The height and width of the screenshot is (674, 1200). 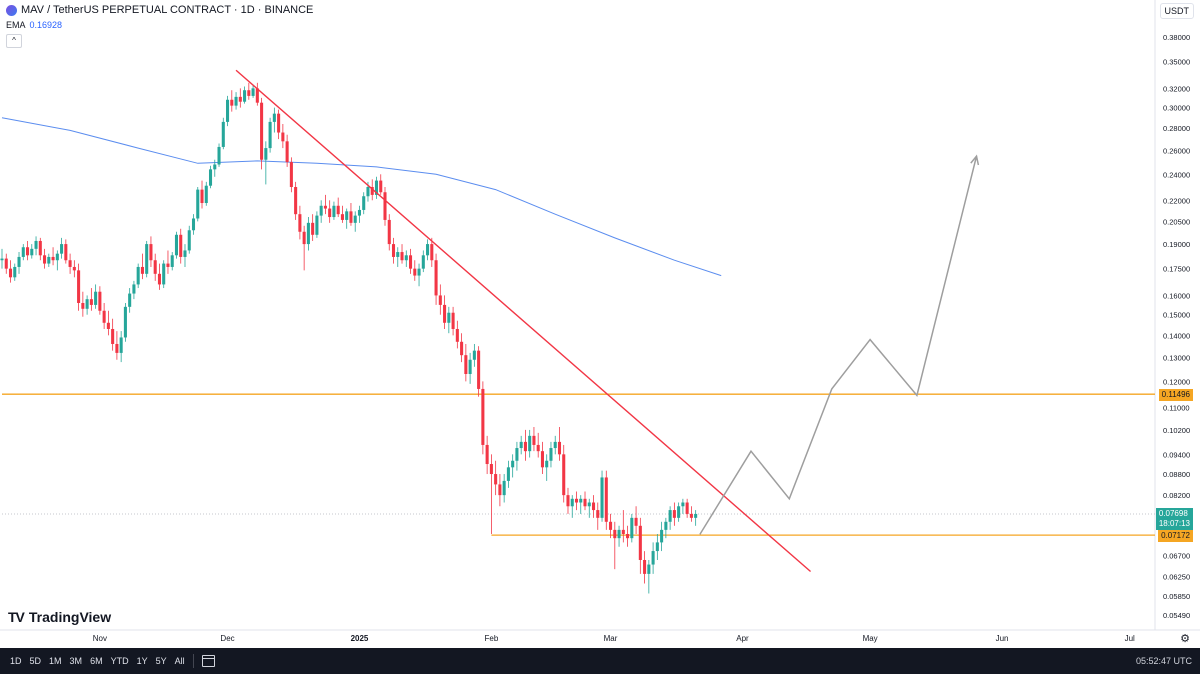 I want to click on currency-selector: USDT, so click(x=1176, y=11).